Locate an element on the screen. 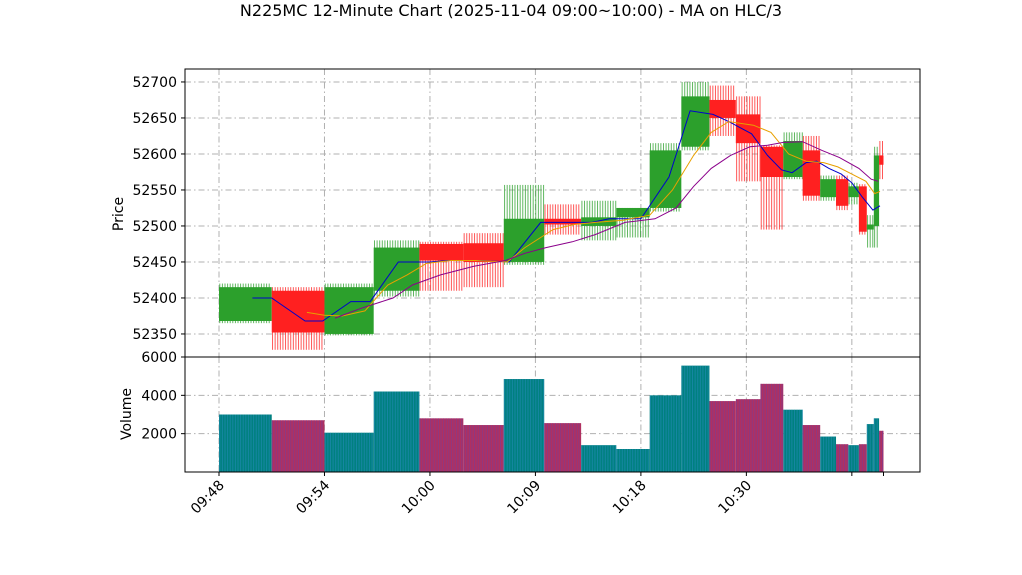 Image resolution: width=1022 pixels, height=575 pixels. volume-panel-frame is located at coordinates (552, 414).